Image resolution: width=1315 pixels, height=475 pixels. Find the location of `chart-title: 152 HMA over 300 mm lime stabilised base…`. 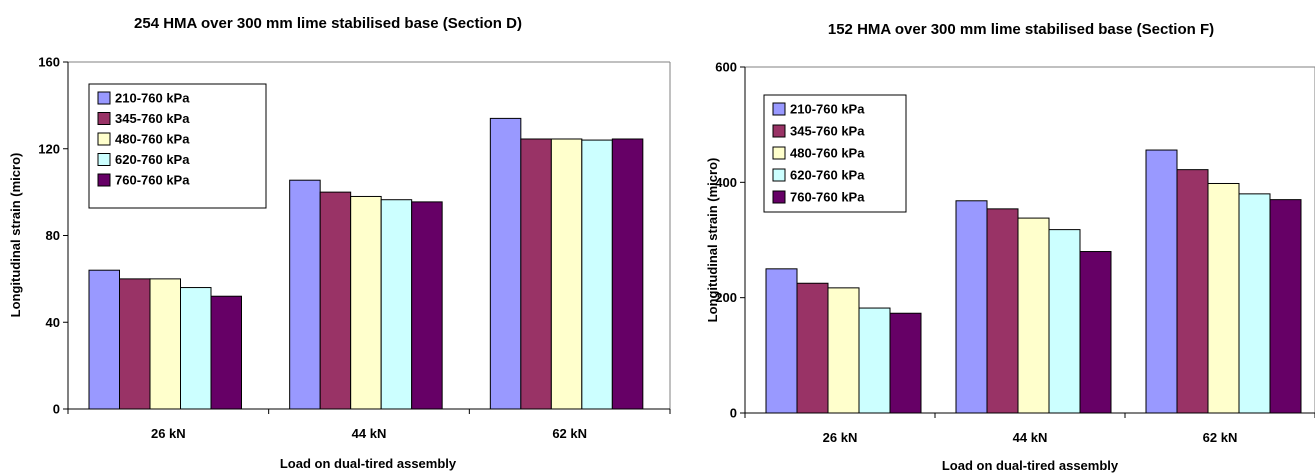

chart-title: 152 HMA over 300 mm lime stabilised base… is located at coordinates (1021, 29).